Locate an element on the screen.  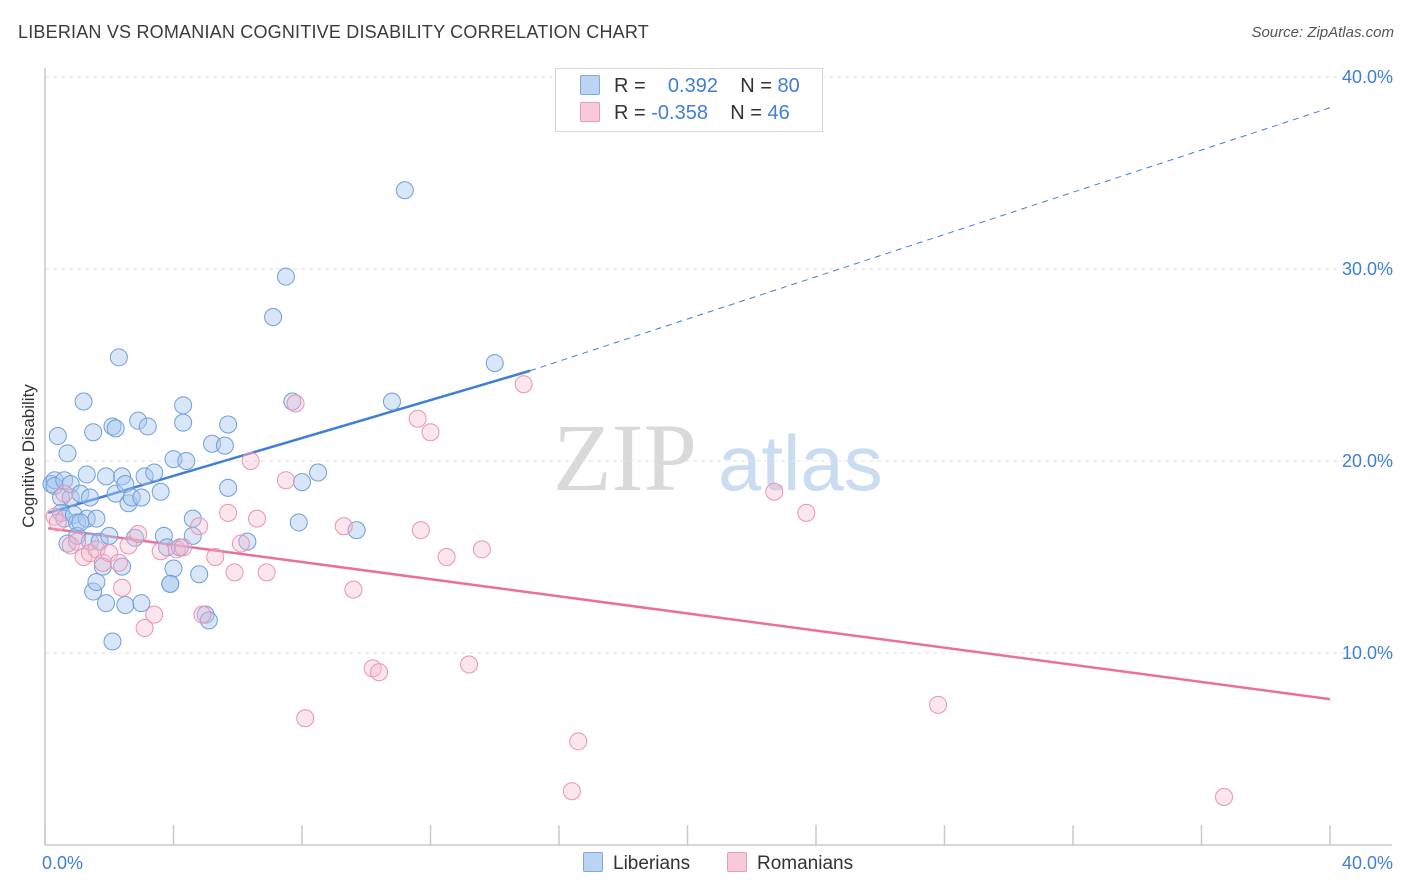
watermark: ZIP atlas is located at coordinates (718, 457).